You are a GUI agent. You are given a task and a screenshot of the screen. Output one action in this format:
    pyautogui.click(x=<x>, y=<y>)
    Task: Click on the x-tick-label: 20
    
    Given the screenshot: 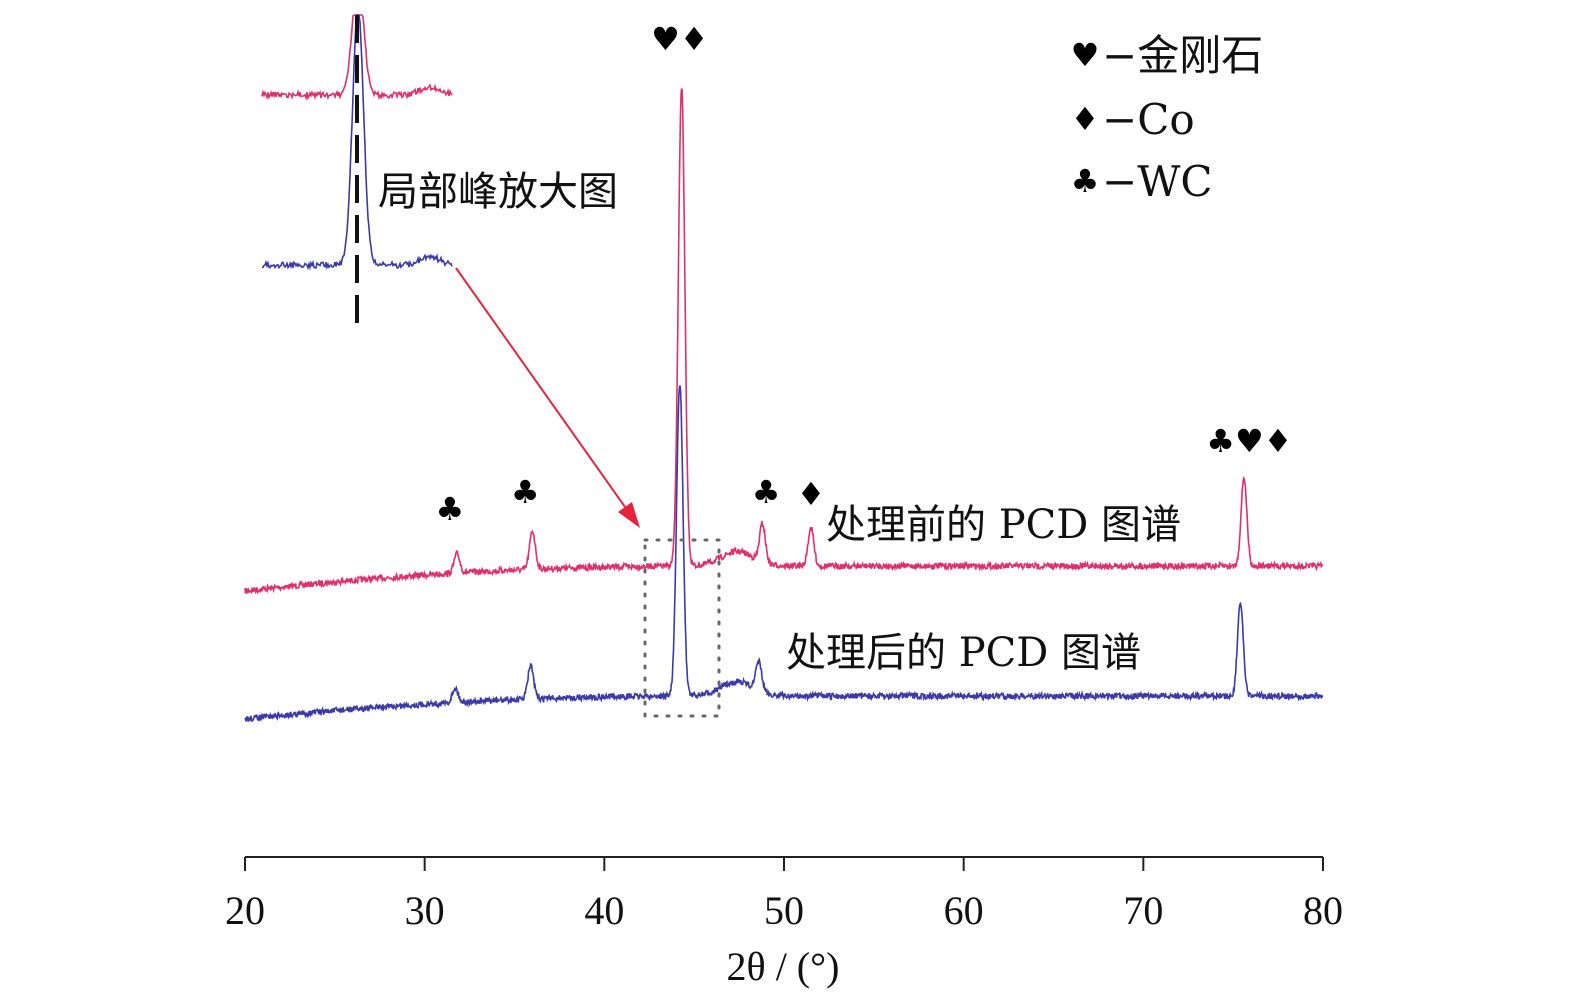 What is the action you would take?
    pyautogui.click(x=245, y=910)
    